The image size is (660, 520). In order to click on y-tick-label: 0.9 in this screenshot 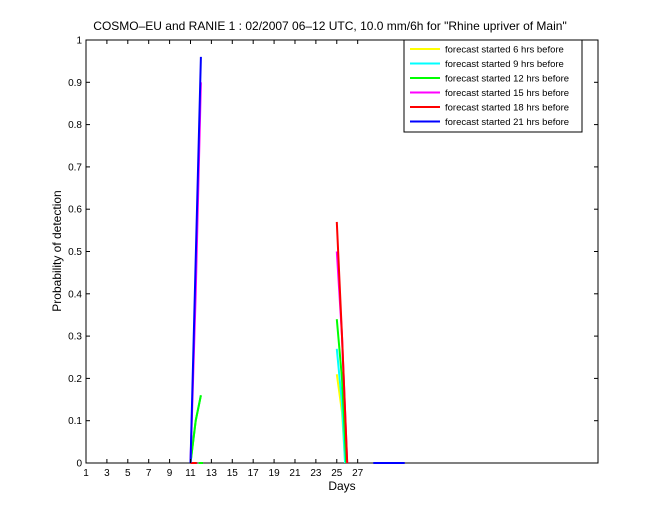, I will do `click(75, 83)`.